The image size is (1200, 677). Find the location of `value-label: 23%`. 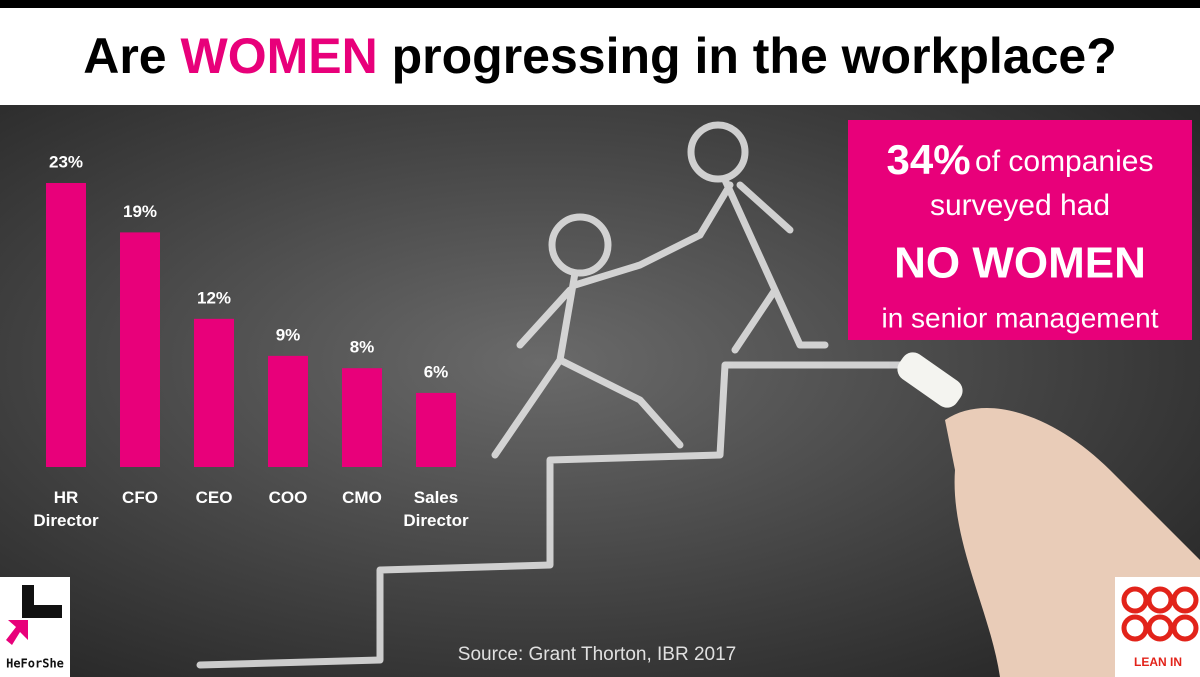

value-label: 23% is located at coordinates (66, 161).